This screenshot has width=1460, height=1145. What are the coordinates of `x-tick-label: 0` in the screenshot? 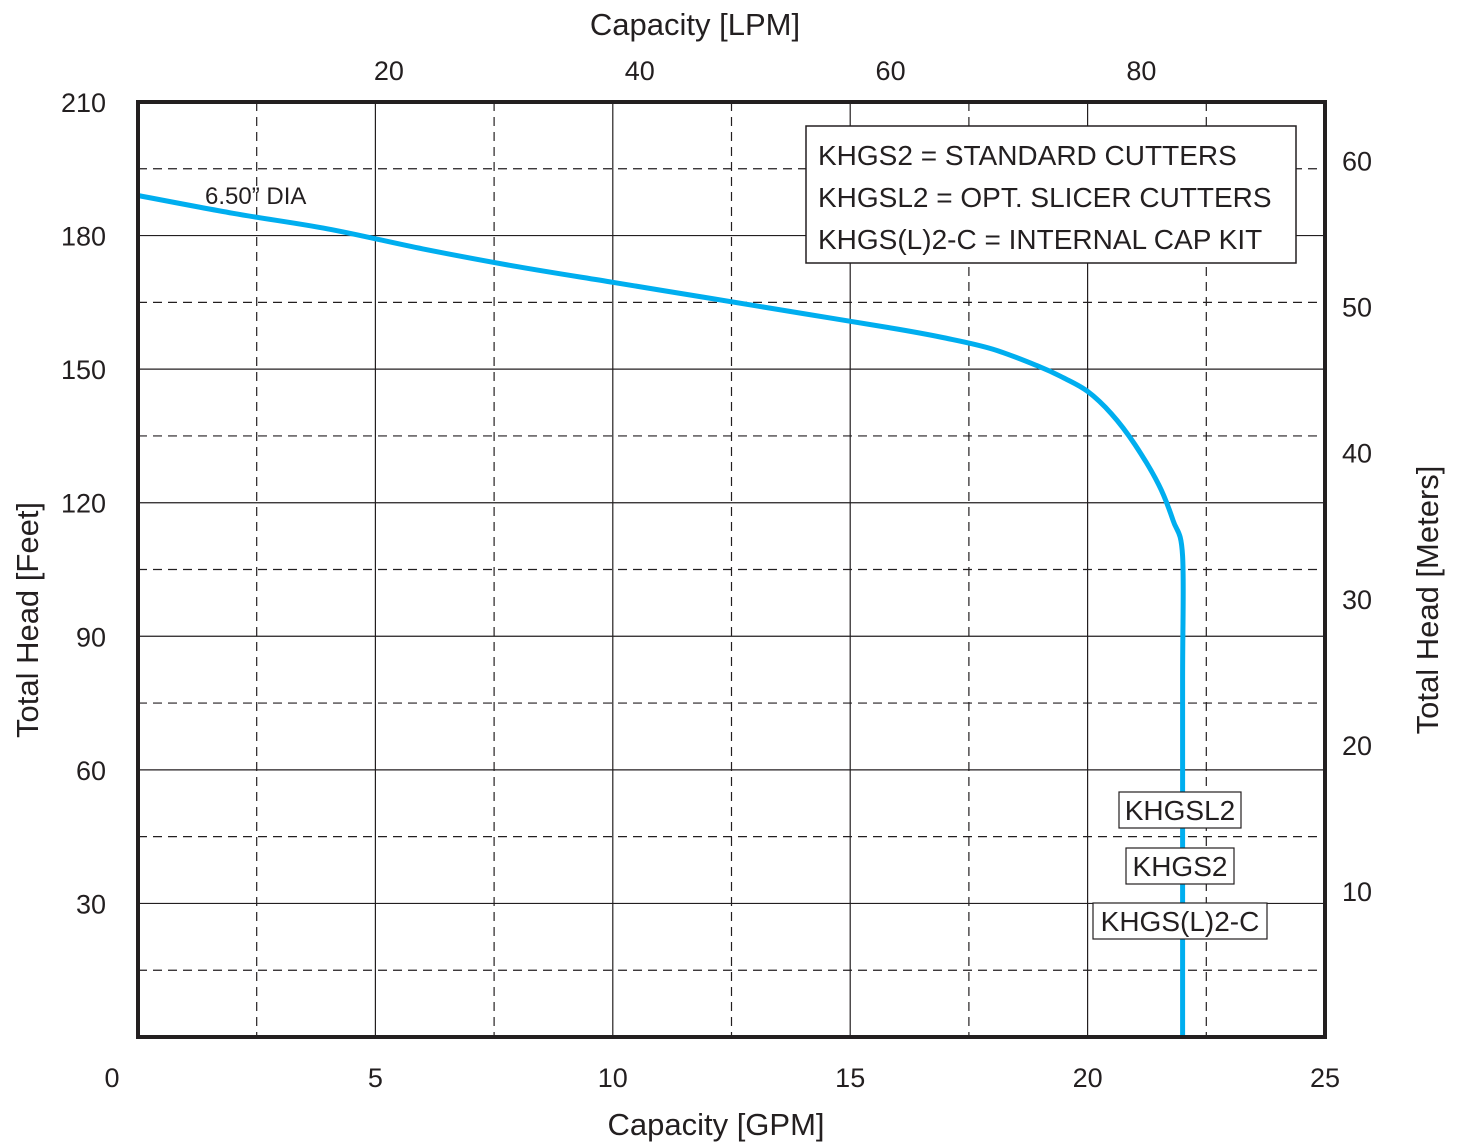 It's located at (111, 1078).